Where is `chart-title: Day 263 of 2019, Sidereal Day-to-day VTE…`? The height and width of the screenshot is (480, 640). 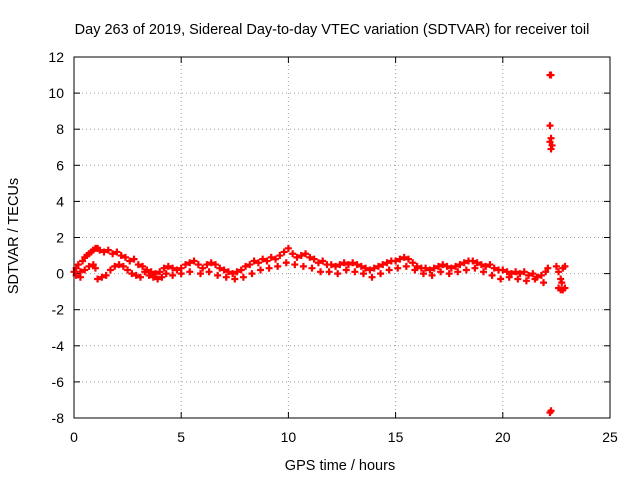 chart-title: Day 263 of 2019, Sidereal Day-to-day VTE… is located at coordinates (332, 30).